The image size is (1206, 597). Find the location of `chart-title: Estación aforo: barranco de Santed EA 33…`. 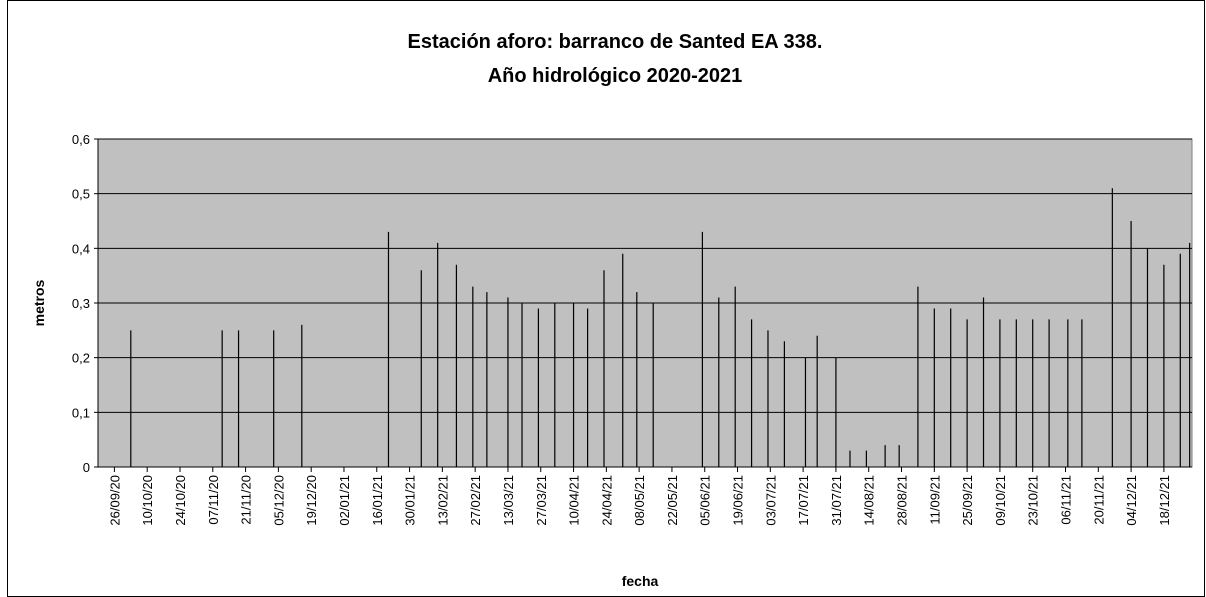

chart-title: Estación aforo: barranco de Santed EA 33… is located at coordinates (615, 42).